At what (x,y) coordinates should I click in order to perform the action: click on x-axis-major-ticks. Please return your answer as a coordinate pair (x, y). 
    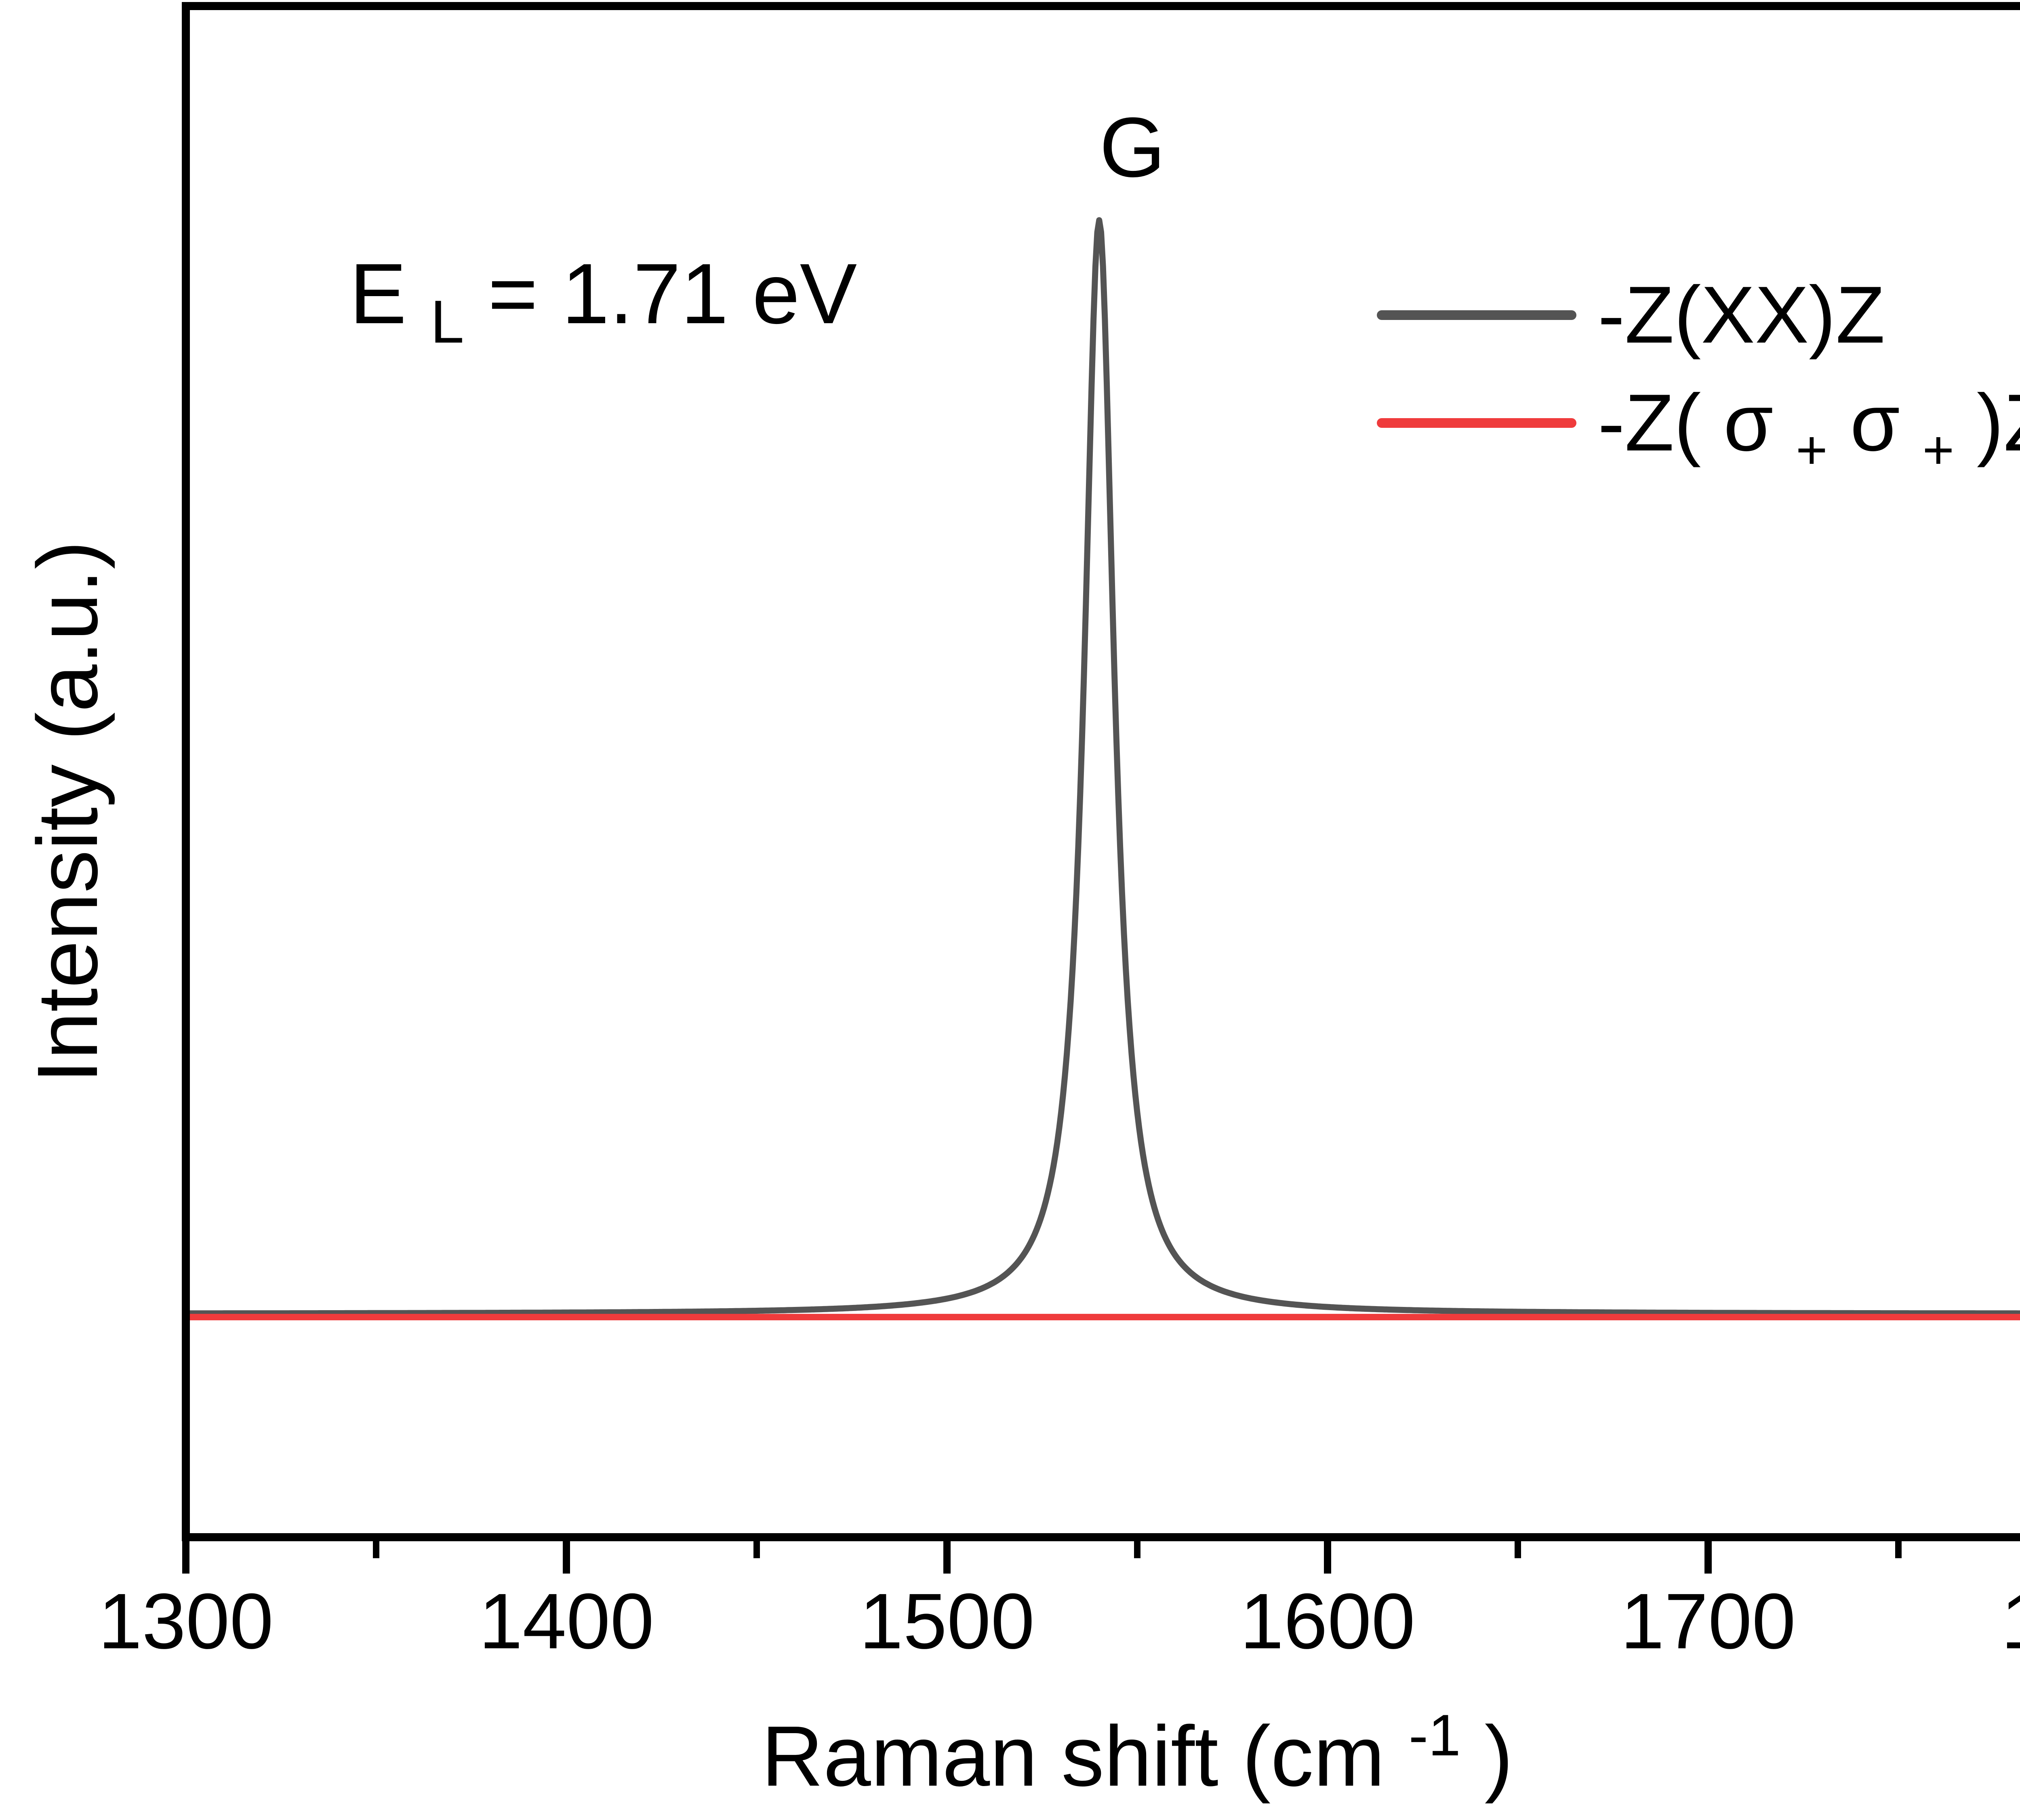
    Looking at the image, I should click on (947, 1556).